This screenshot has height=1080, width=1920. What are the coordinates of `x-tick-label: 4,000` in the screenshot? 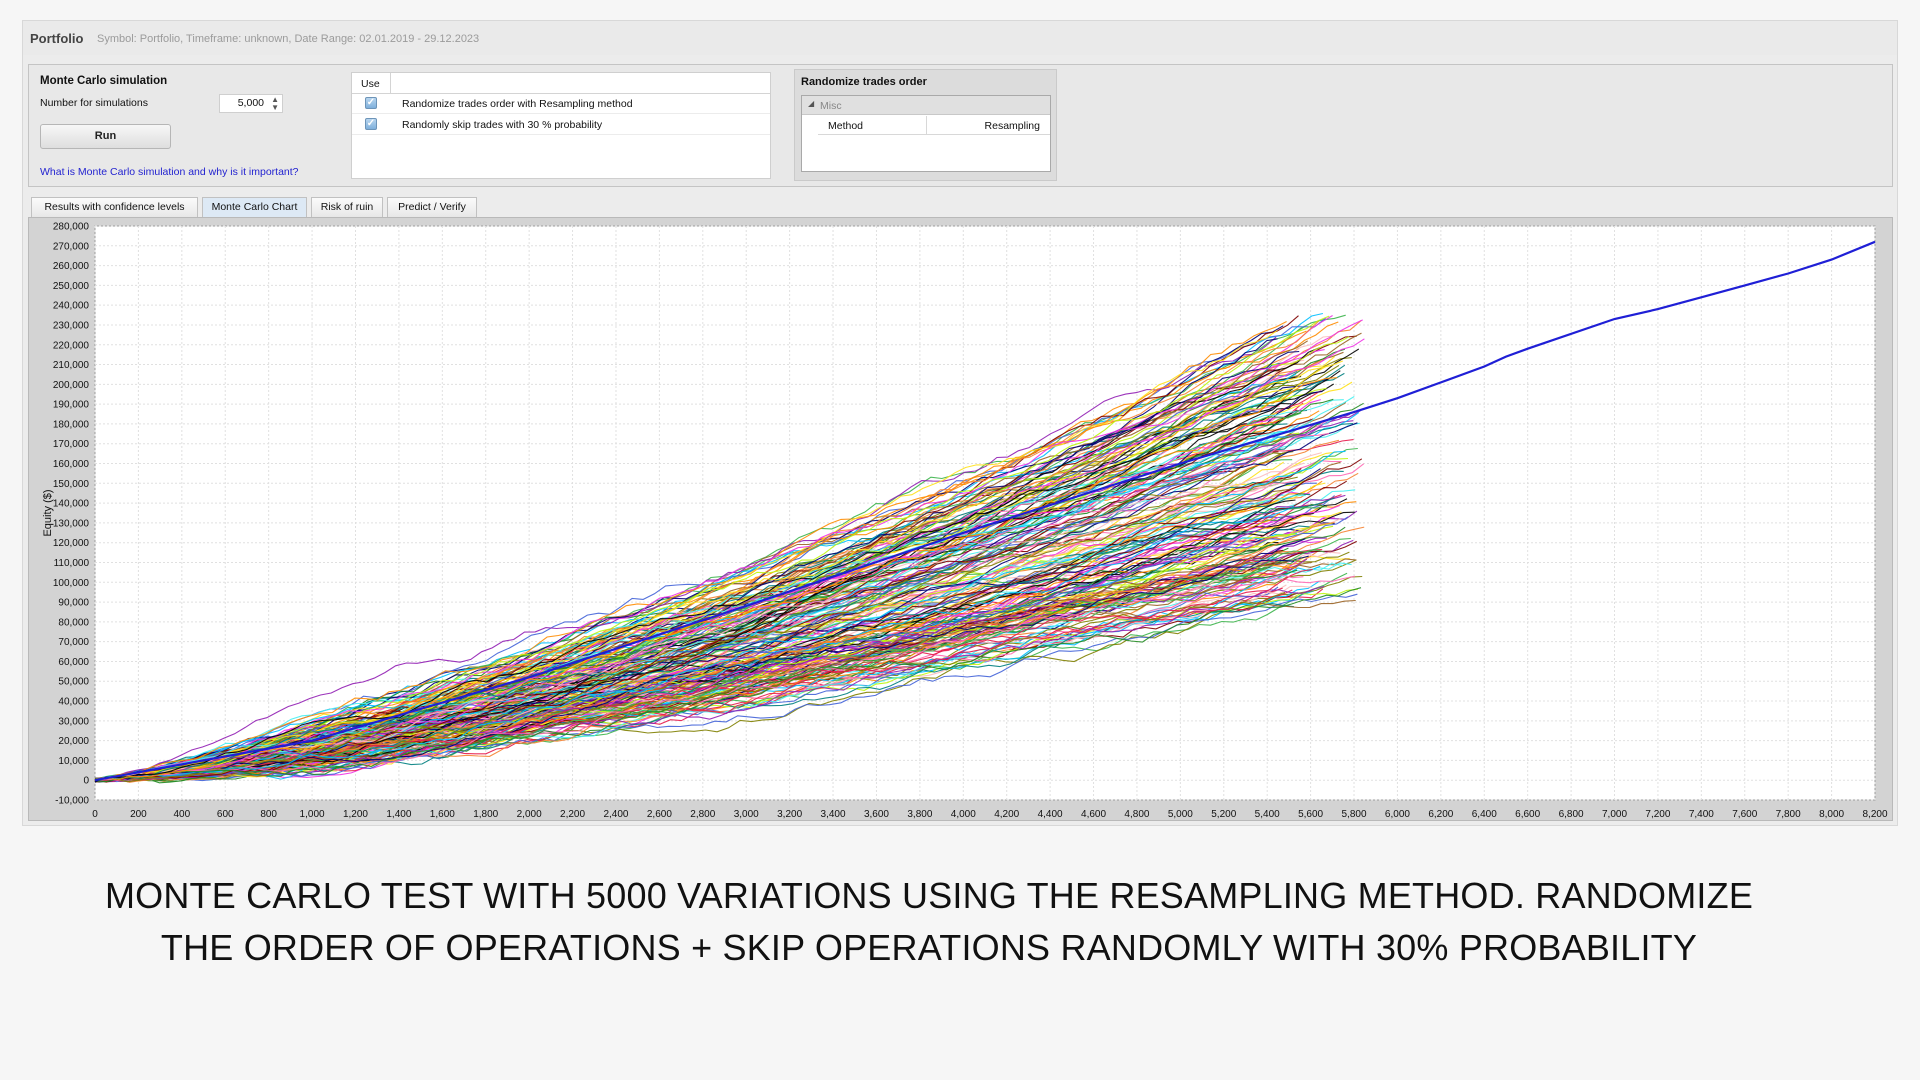 It's located at (963, 814).